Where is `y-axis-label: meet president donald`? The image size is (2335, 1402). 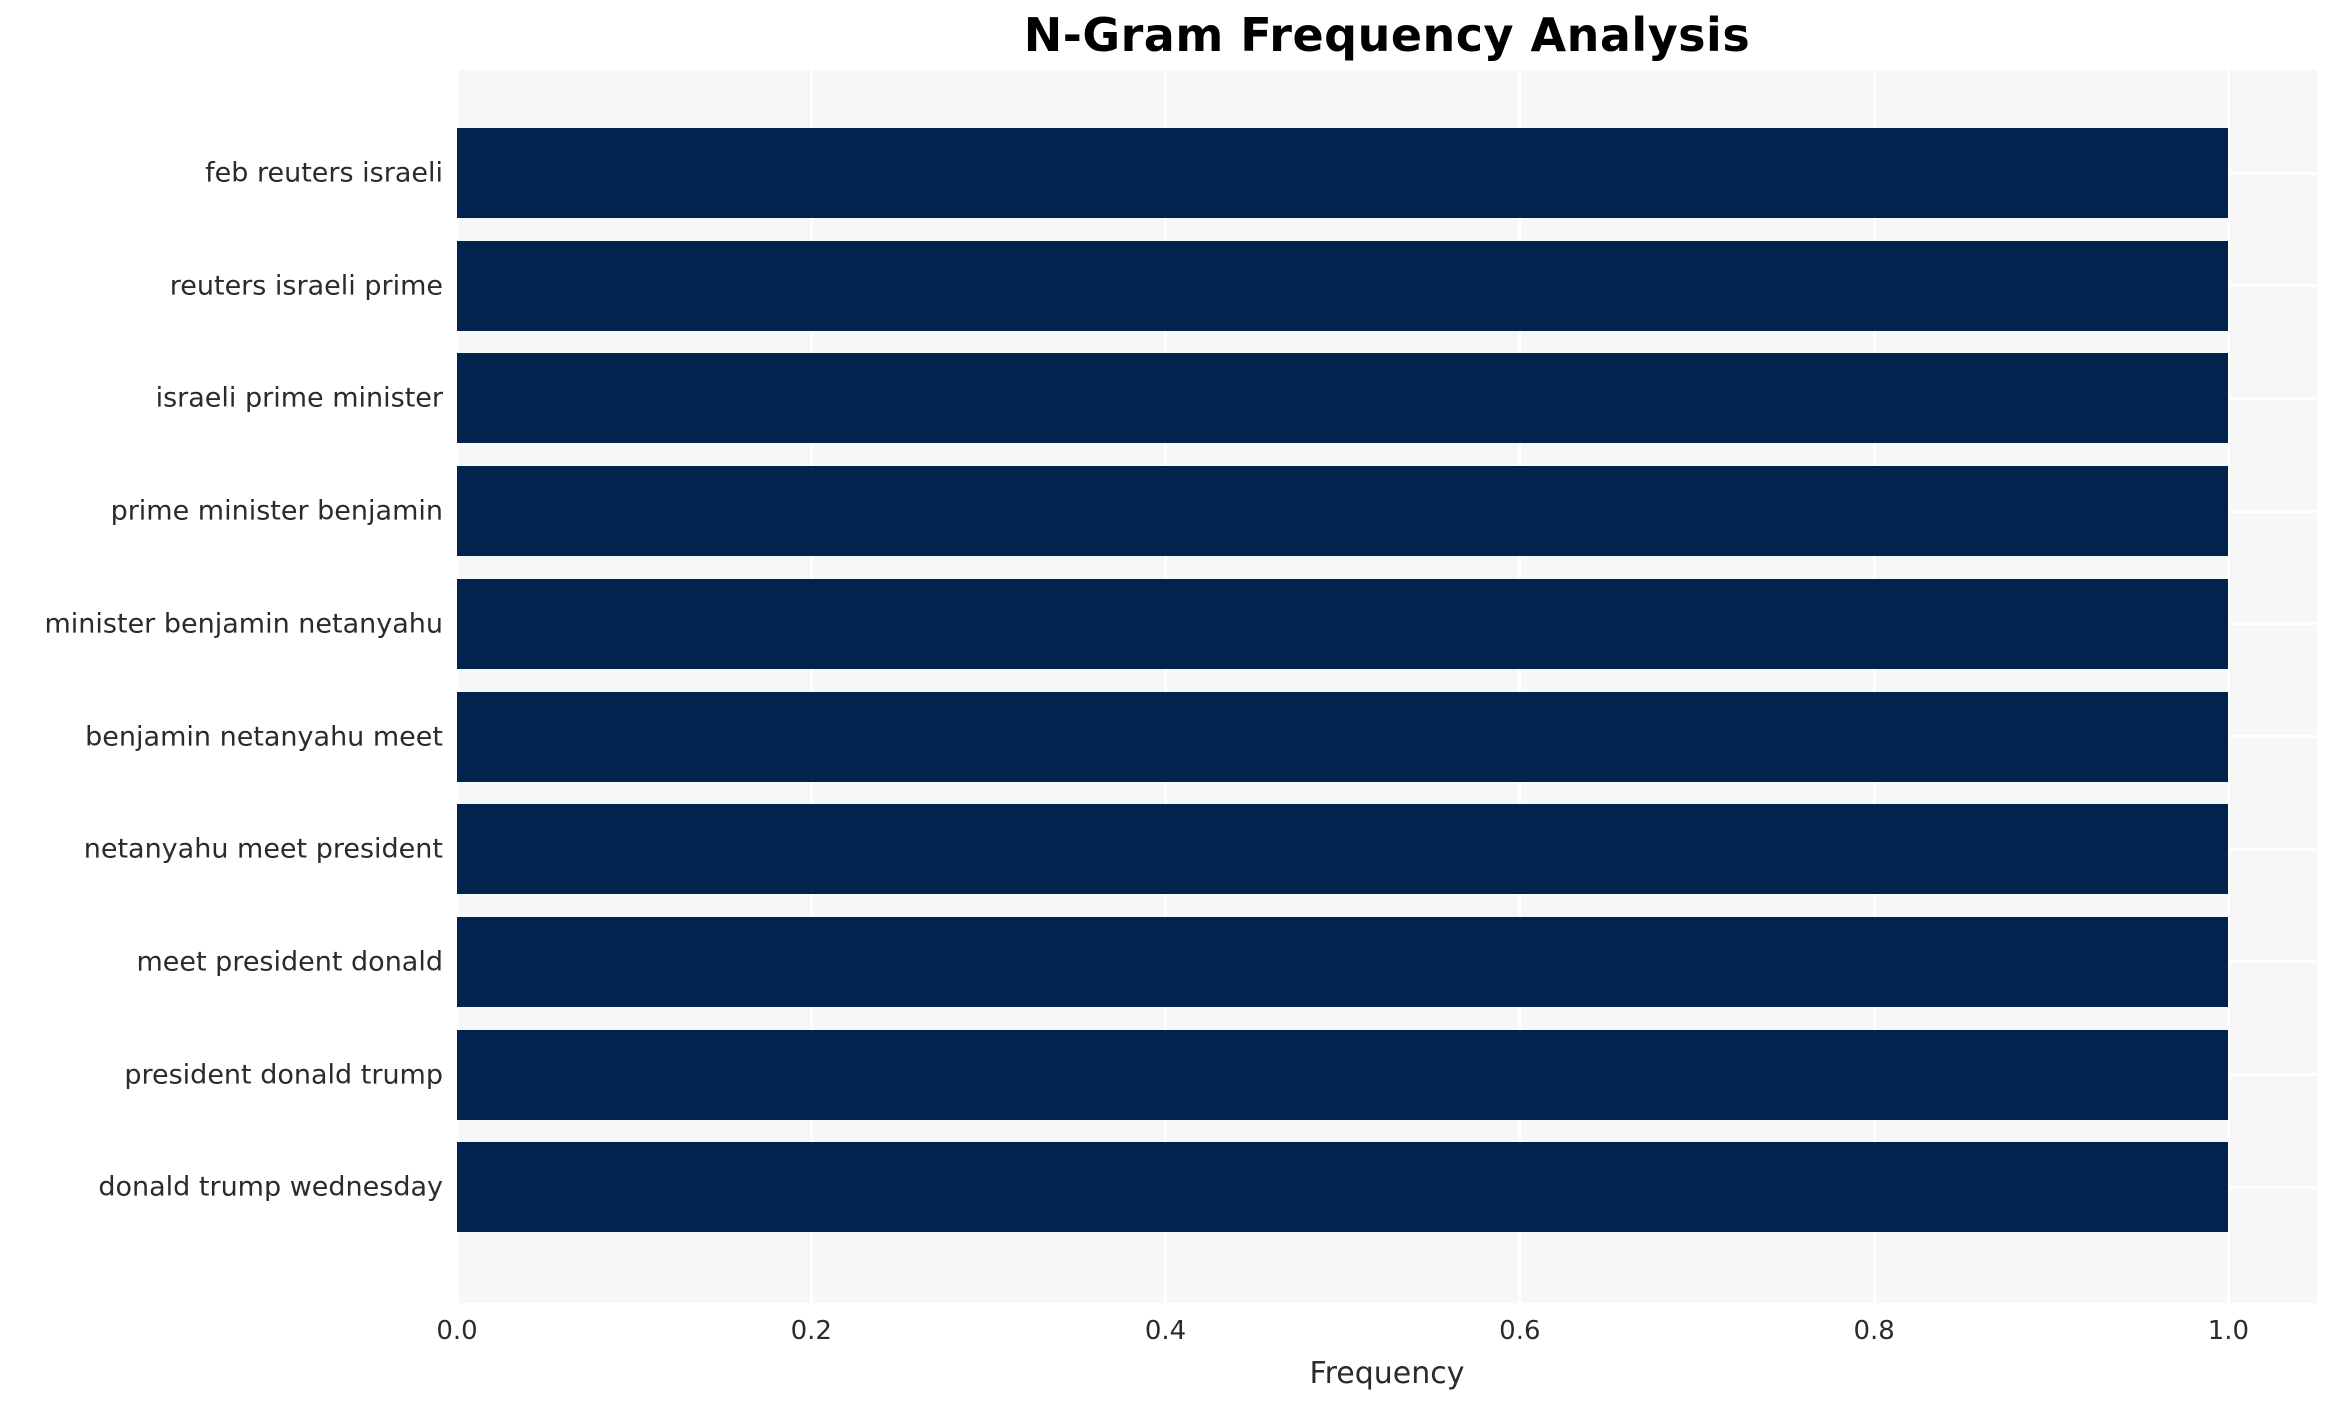 y-axis-label: meet president donald is located at coordinates (289, 962).